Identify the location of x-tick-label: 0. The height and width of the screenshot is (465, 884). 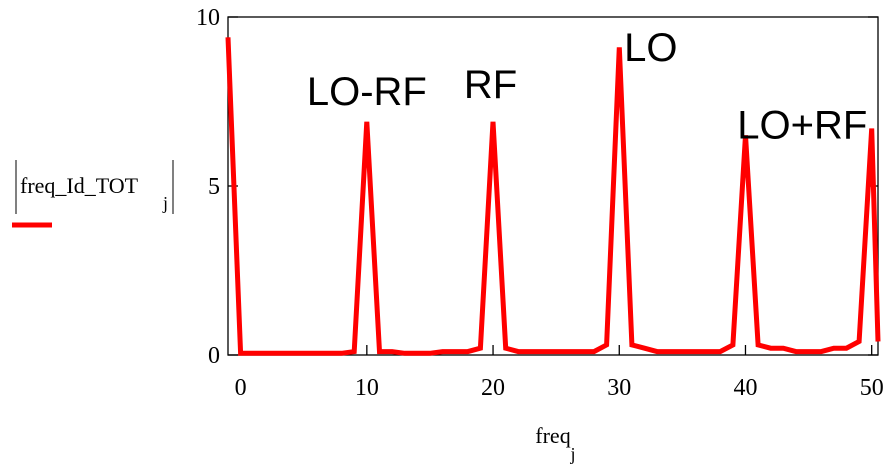
(241, 388).